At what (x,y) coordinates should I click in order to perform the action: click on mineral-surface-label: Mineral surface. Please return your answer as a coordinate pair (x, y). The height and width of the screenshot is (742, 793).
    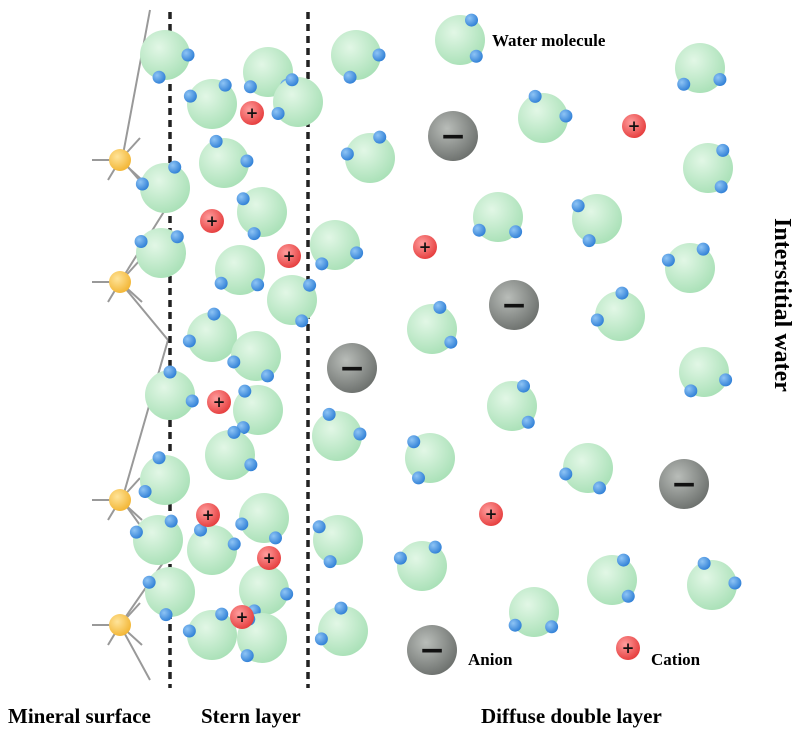
    Looking at the image, I should click on (79, 716).